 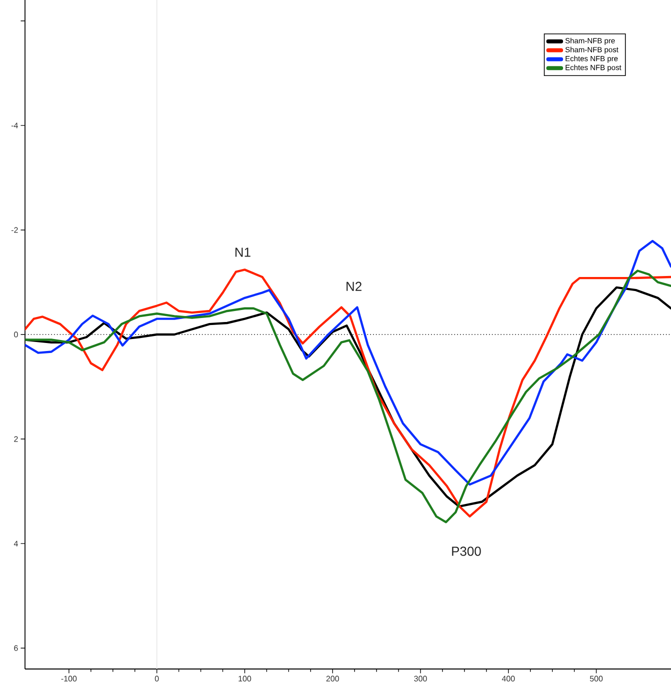 What do you see at coordinates (16, 648) in the screenshot?
I see `y-tick-label: 6` at bounding box center [16, 648].